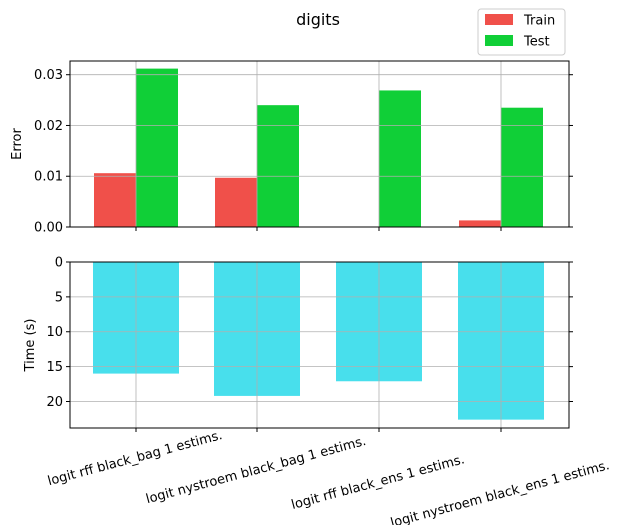 The image size is (629, 525). I want to click on legend: Train Test, so click(521, 32).